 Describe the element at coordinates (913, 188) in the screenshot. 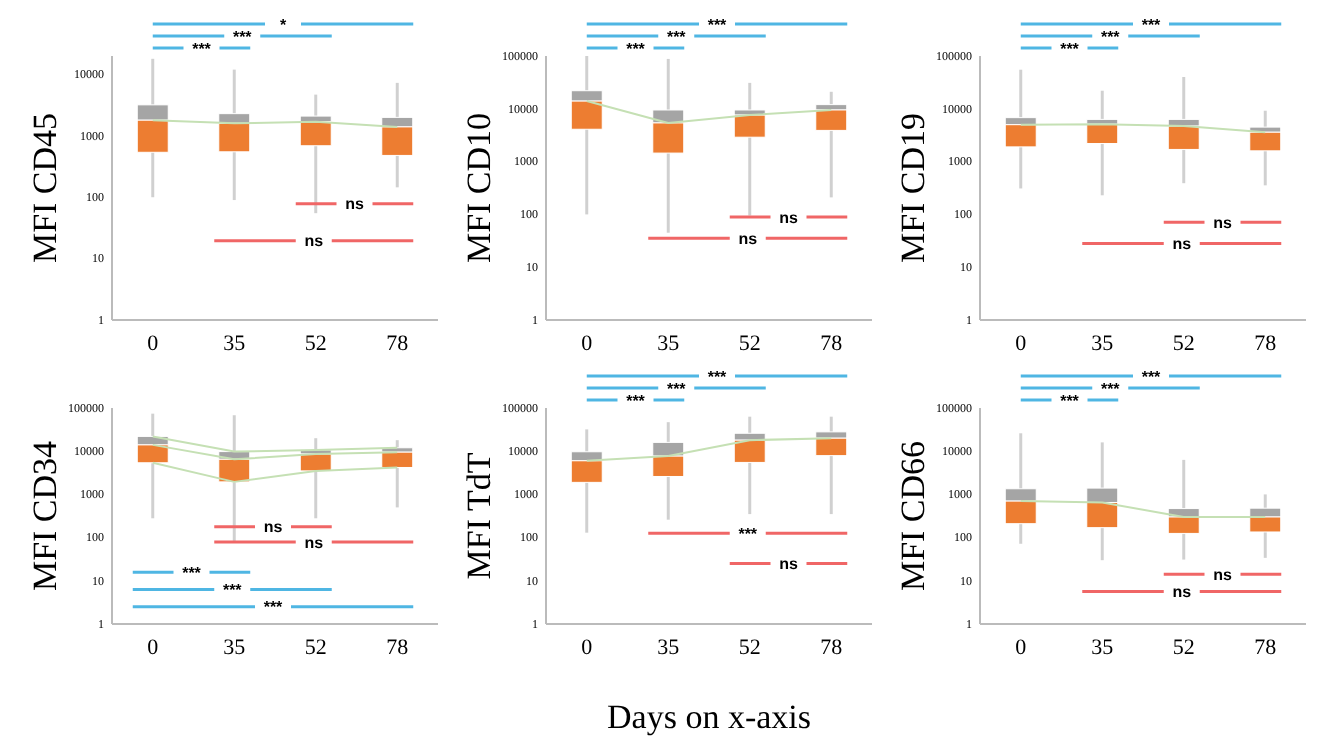

I see `y-axis-title: MFI CD19` at that location.